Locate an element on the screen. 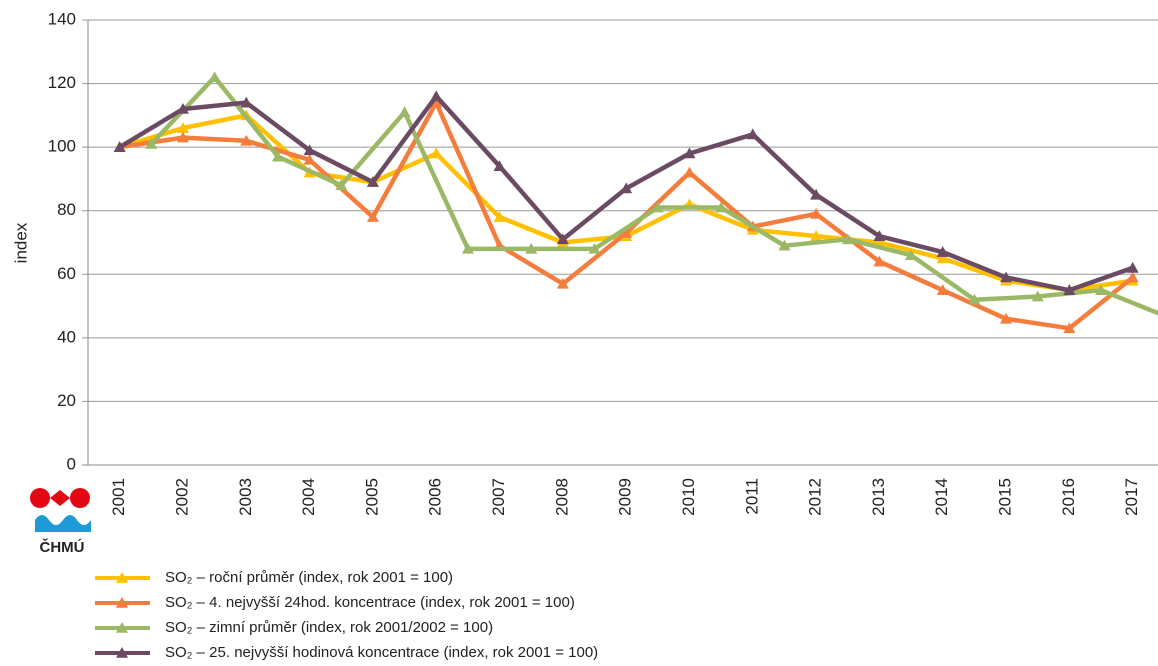  x-tick-label: 2004 is located at coordinates (308, 497).